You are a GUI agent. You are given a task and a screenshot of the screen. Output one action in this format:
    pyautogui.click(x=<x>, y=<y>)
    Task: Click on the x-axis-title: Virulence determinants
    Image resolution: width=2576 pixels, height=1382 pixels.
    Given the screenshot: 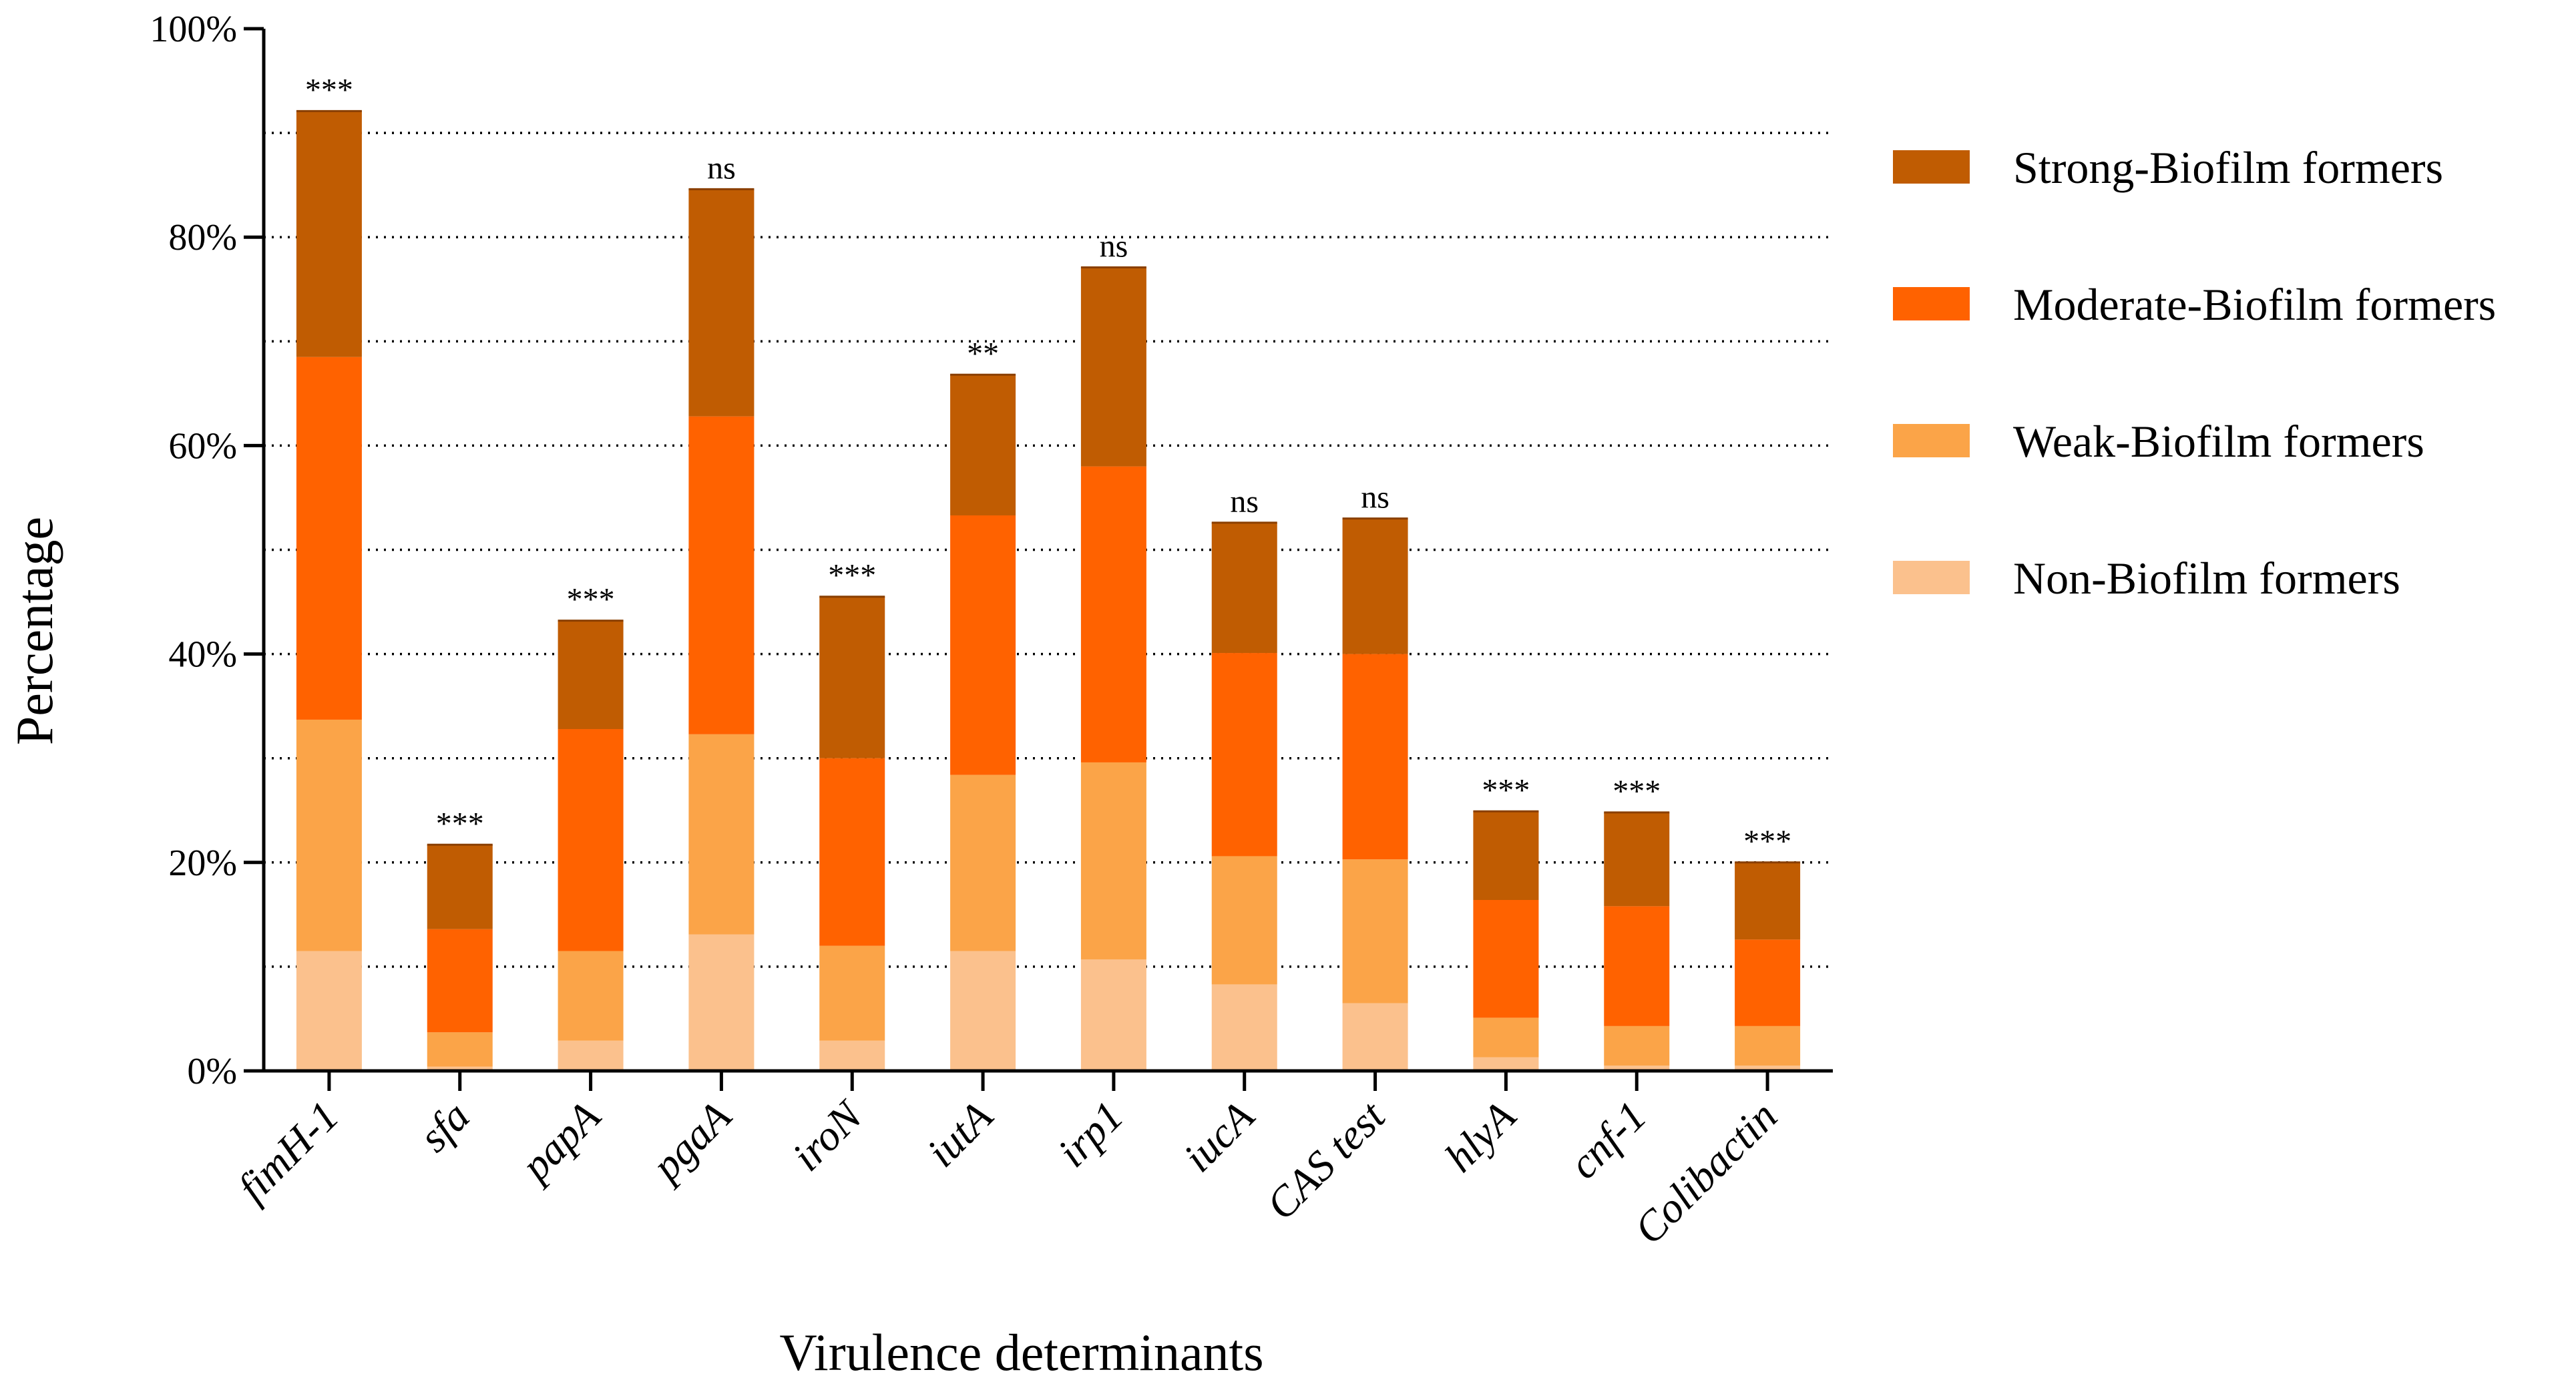 What is the action you would take?
    pyautogui.click(x=1021, y=1352)
    